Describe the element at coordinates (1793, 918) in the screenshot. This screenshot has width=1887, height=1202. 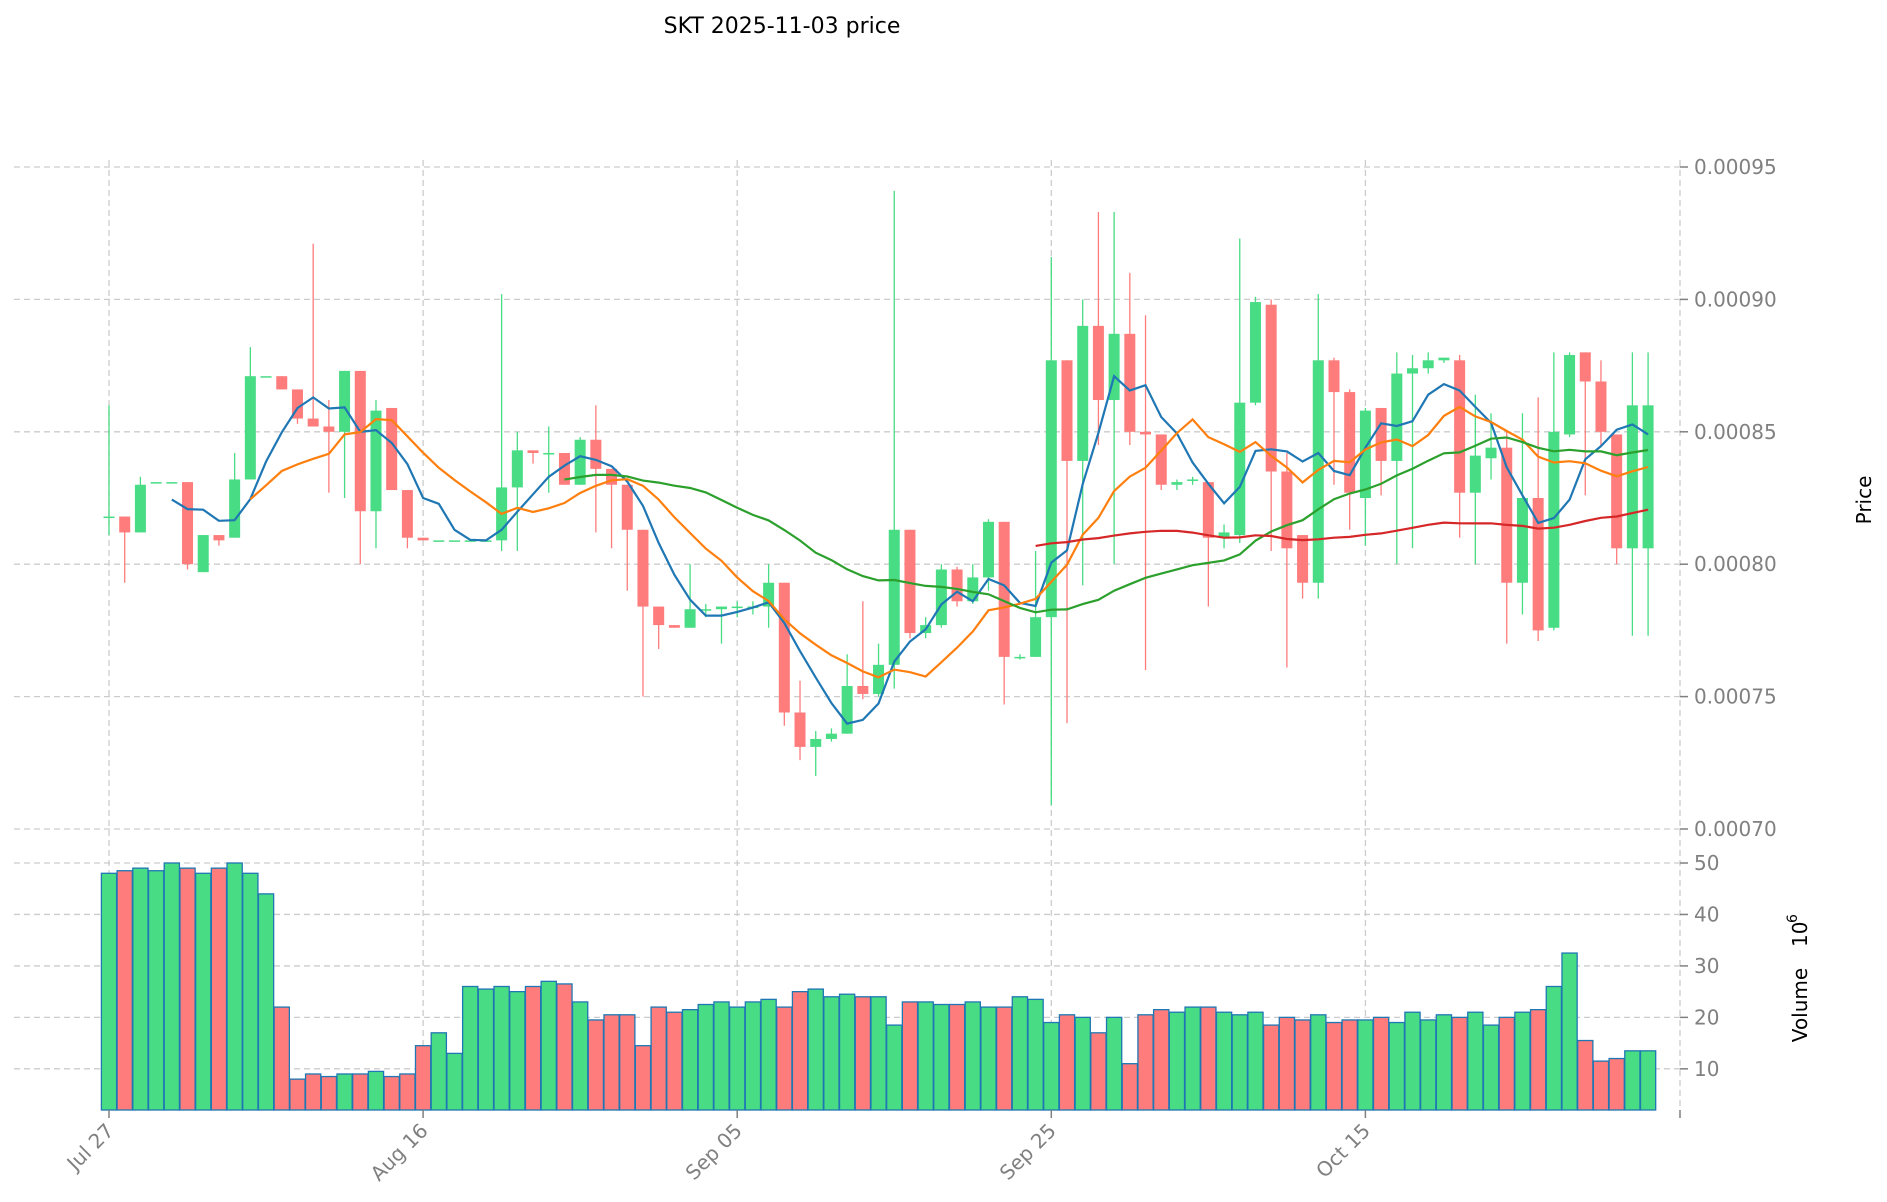
I see `volume-label-exp: 6` at that location.